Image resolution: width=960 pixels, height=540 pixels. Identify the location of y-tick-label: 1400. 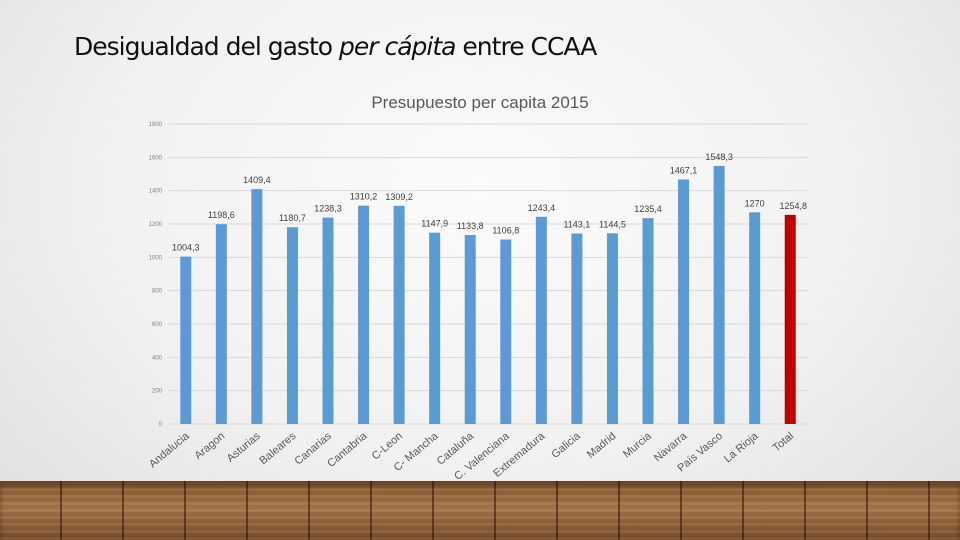
(156, 192).